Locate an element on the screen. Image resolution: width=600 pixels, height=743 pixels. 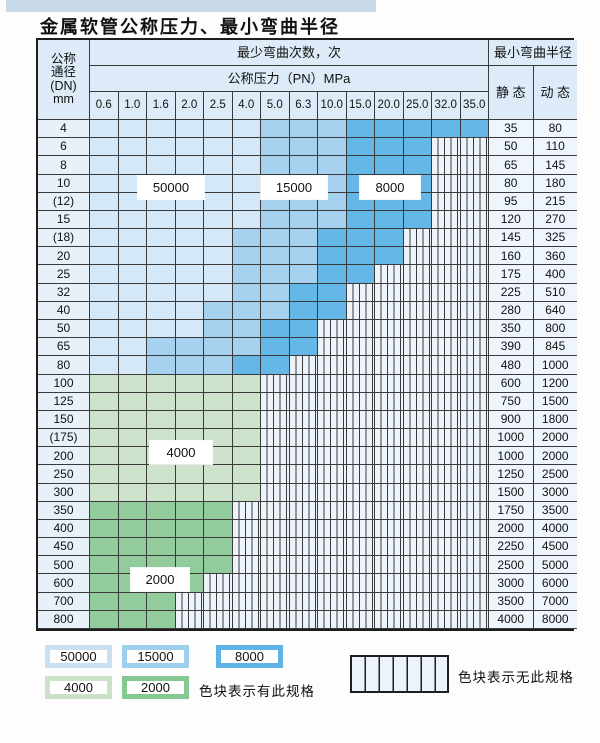
pressure-tick-1.6: 1.6 is located at coordinates (161, 106).